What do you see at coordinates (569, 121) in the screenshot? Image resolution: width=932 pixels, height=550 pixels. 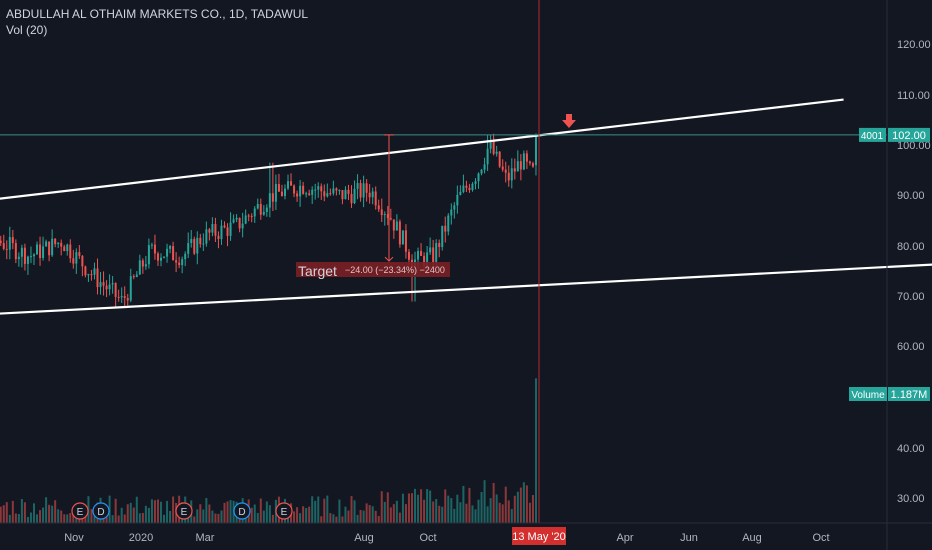 I see `down-arrow-icon` at bounding box center [569, 121].